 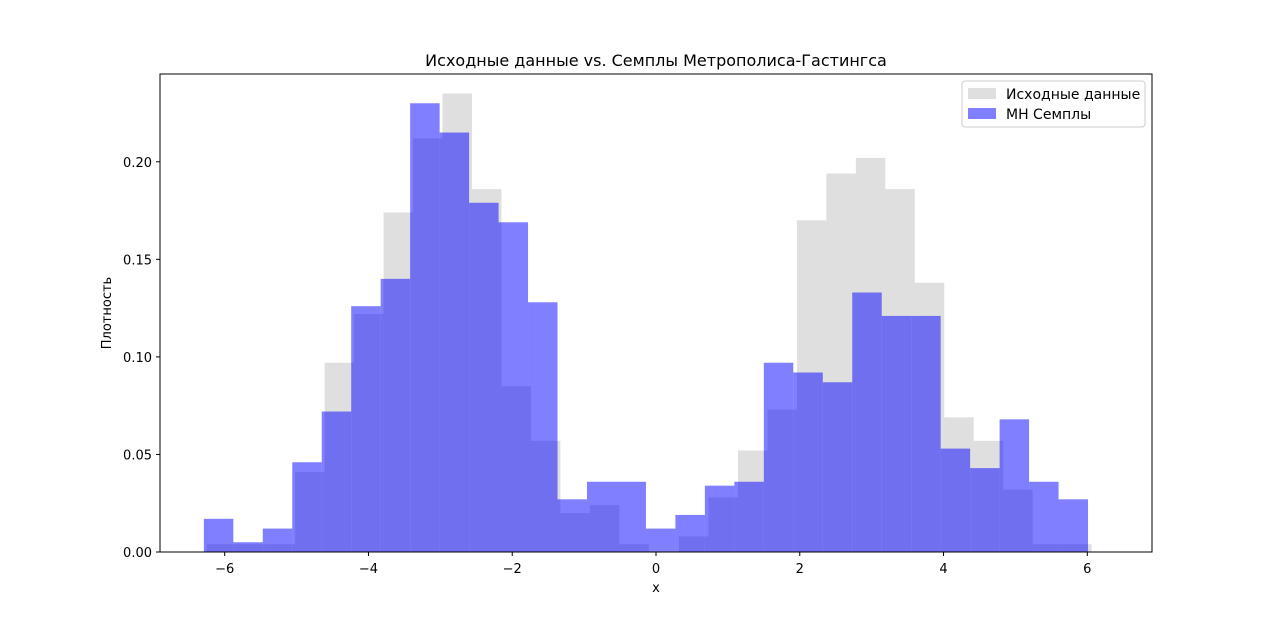 I want to click on y-tick-label: 0.20, so click(x=137, y=163).